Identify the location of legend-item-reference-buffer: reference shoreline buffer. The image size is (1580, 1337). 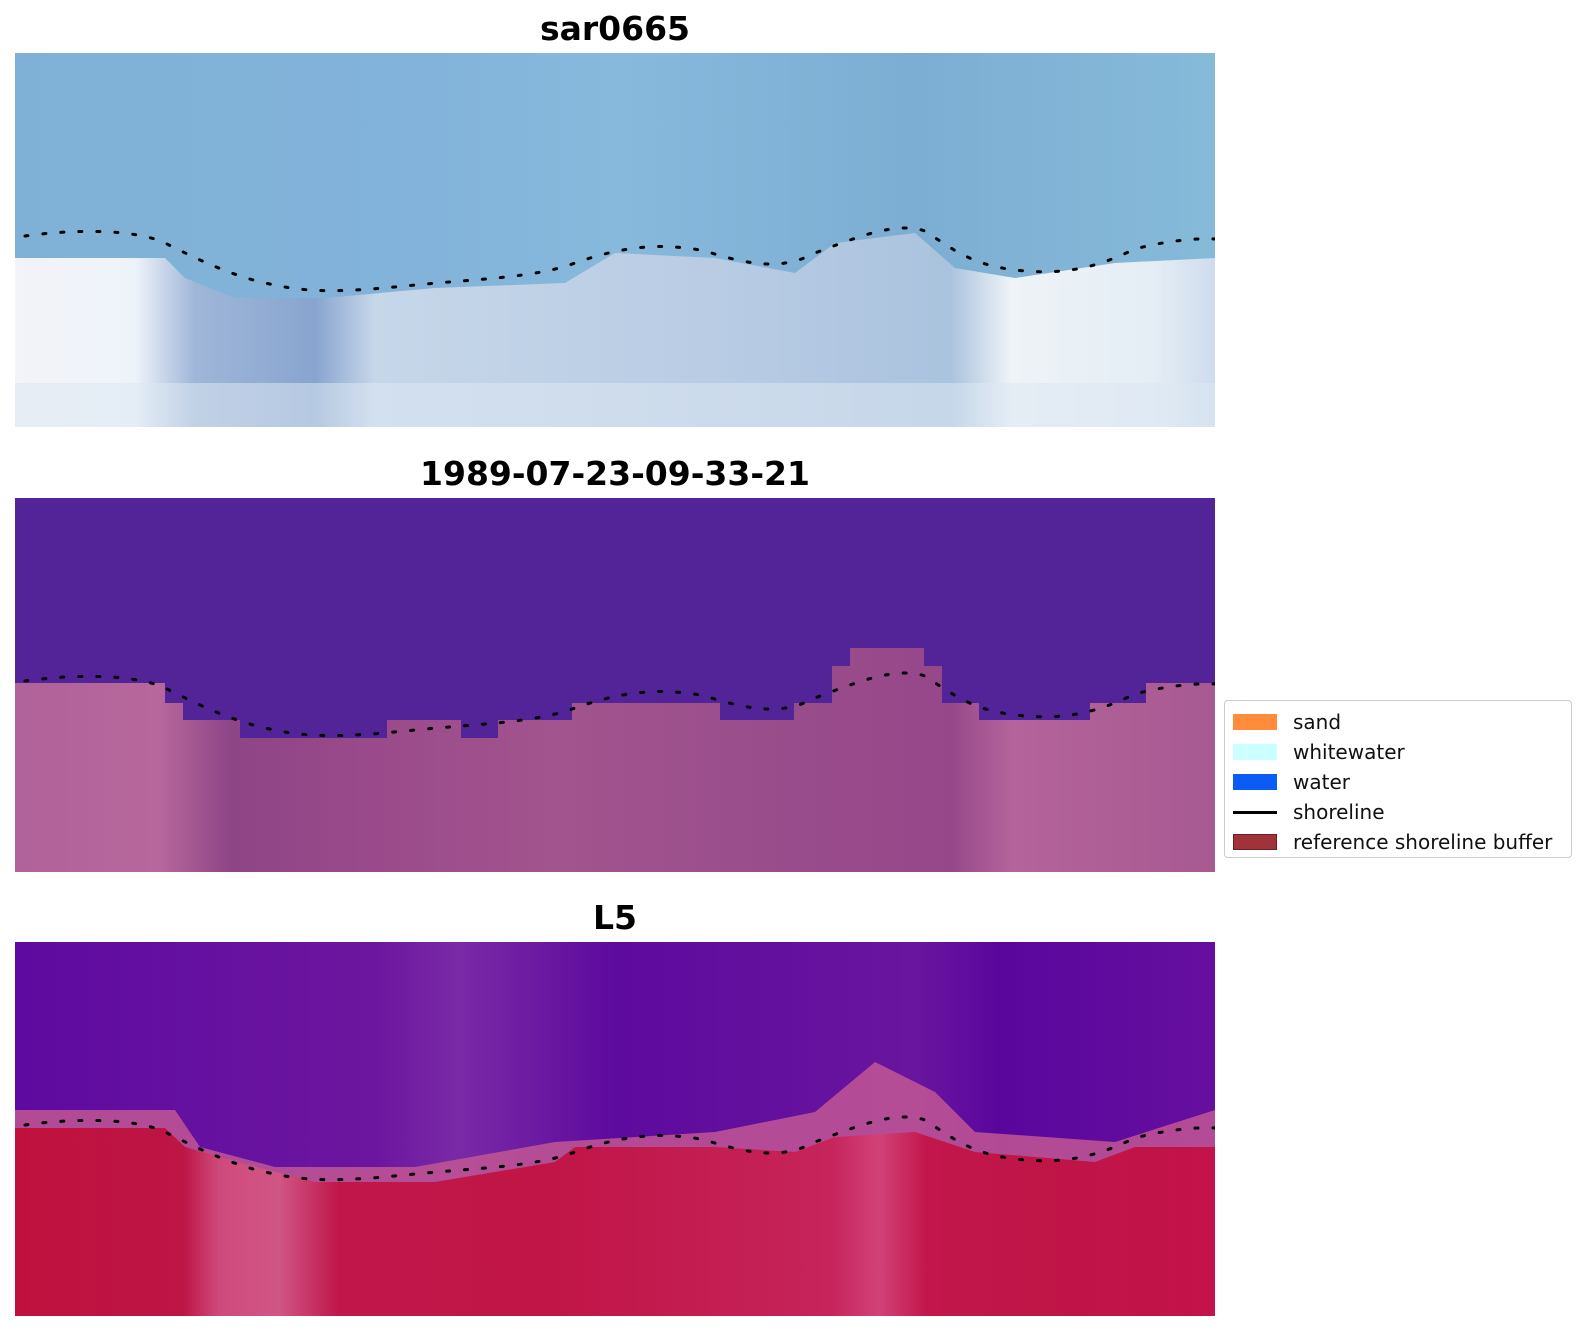
(1398, 842).